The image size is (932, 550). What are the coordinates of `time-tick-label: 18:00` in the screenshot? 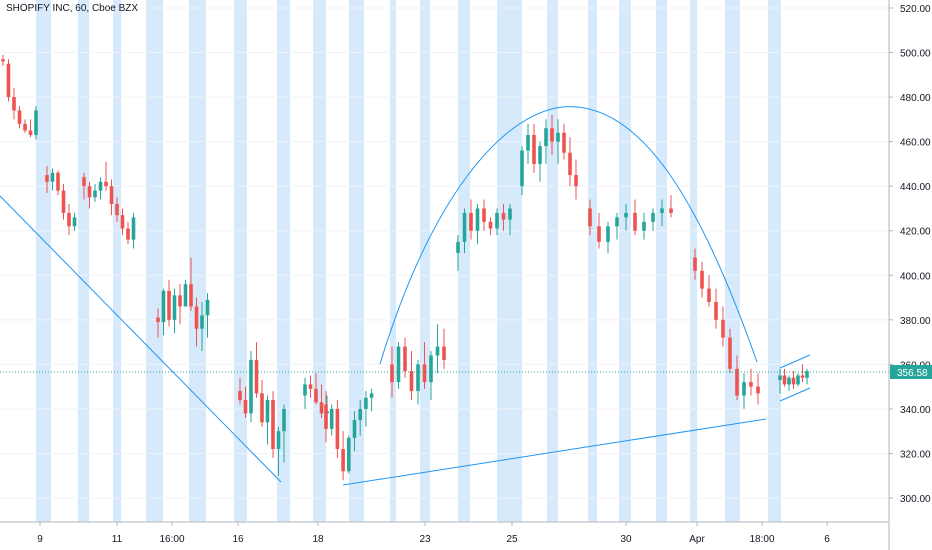 It's located at (761, 539).